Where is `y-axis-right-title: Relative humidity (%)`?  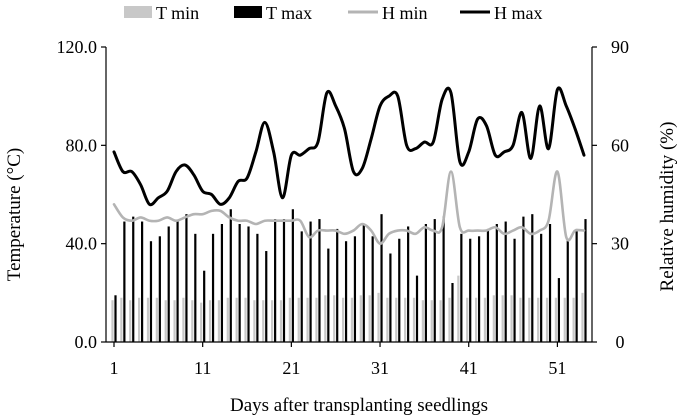
y-axis-right-title: Relative humidity (%) is located at coordinates (667, 207).